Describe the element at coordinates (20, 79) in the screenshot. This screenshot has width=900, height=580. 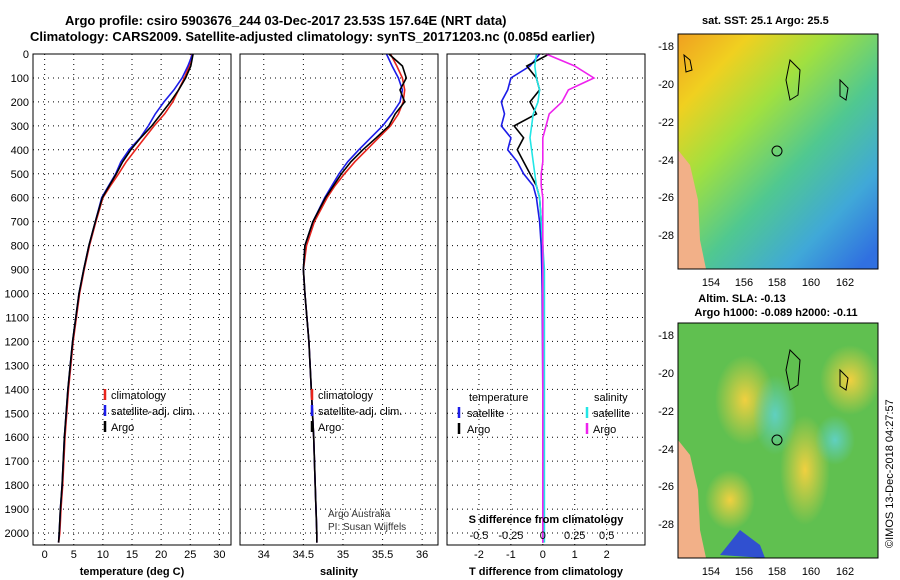
I see `y-tick-label: 100` at that location.